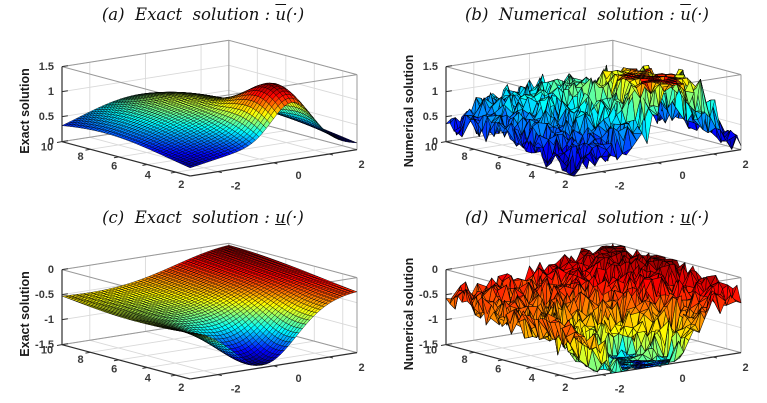 Image resolution: width=767 pixels, height=403 pixels. Describe the element at coordinates (573, 14) in the screenshot. I see `title-text: (b) Numerical solution :` at that location.